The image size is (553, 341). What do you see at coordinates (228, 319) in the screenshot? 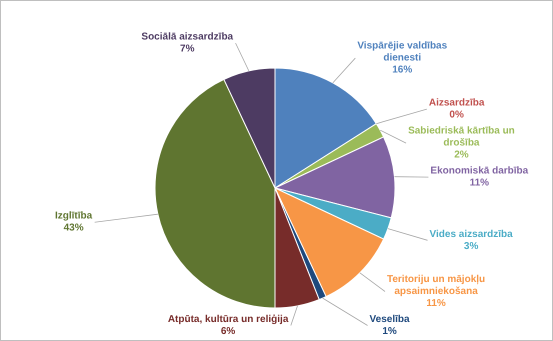
I see `slice-label: Atpūta, kultūra un reliģija` at bounding box center [228, 319].